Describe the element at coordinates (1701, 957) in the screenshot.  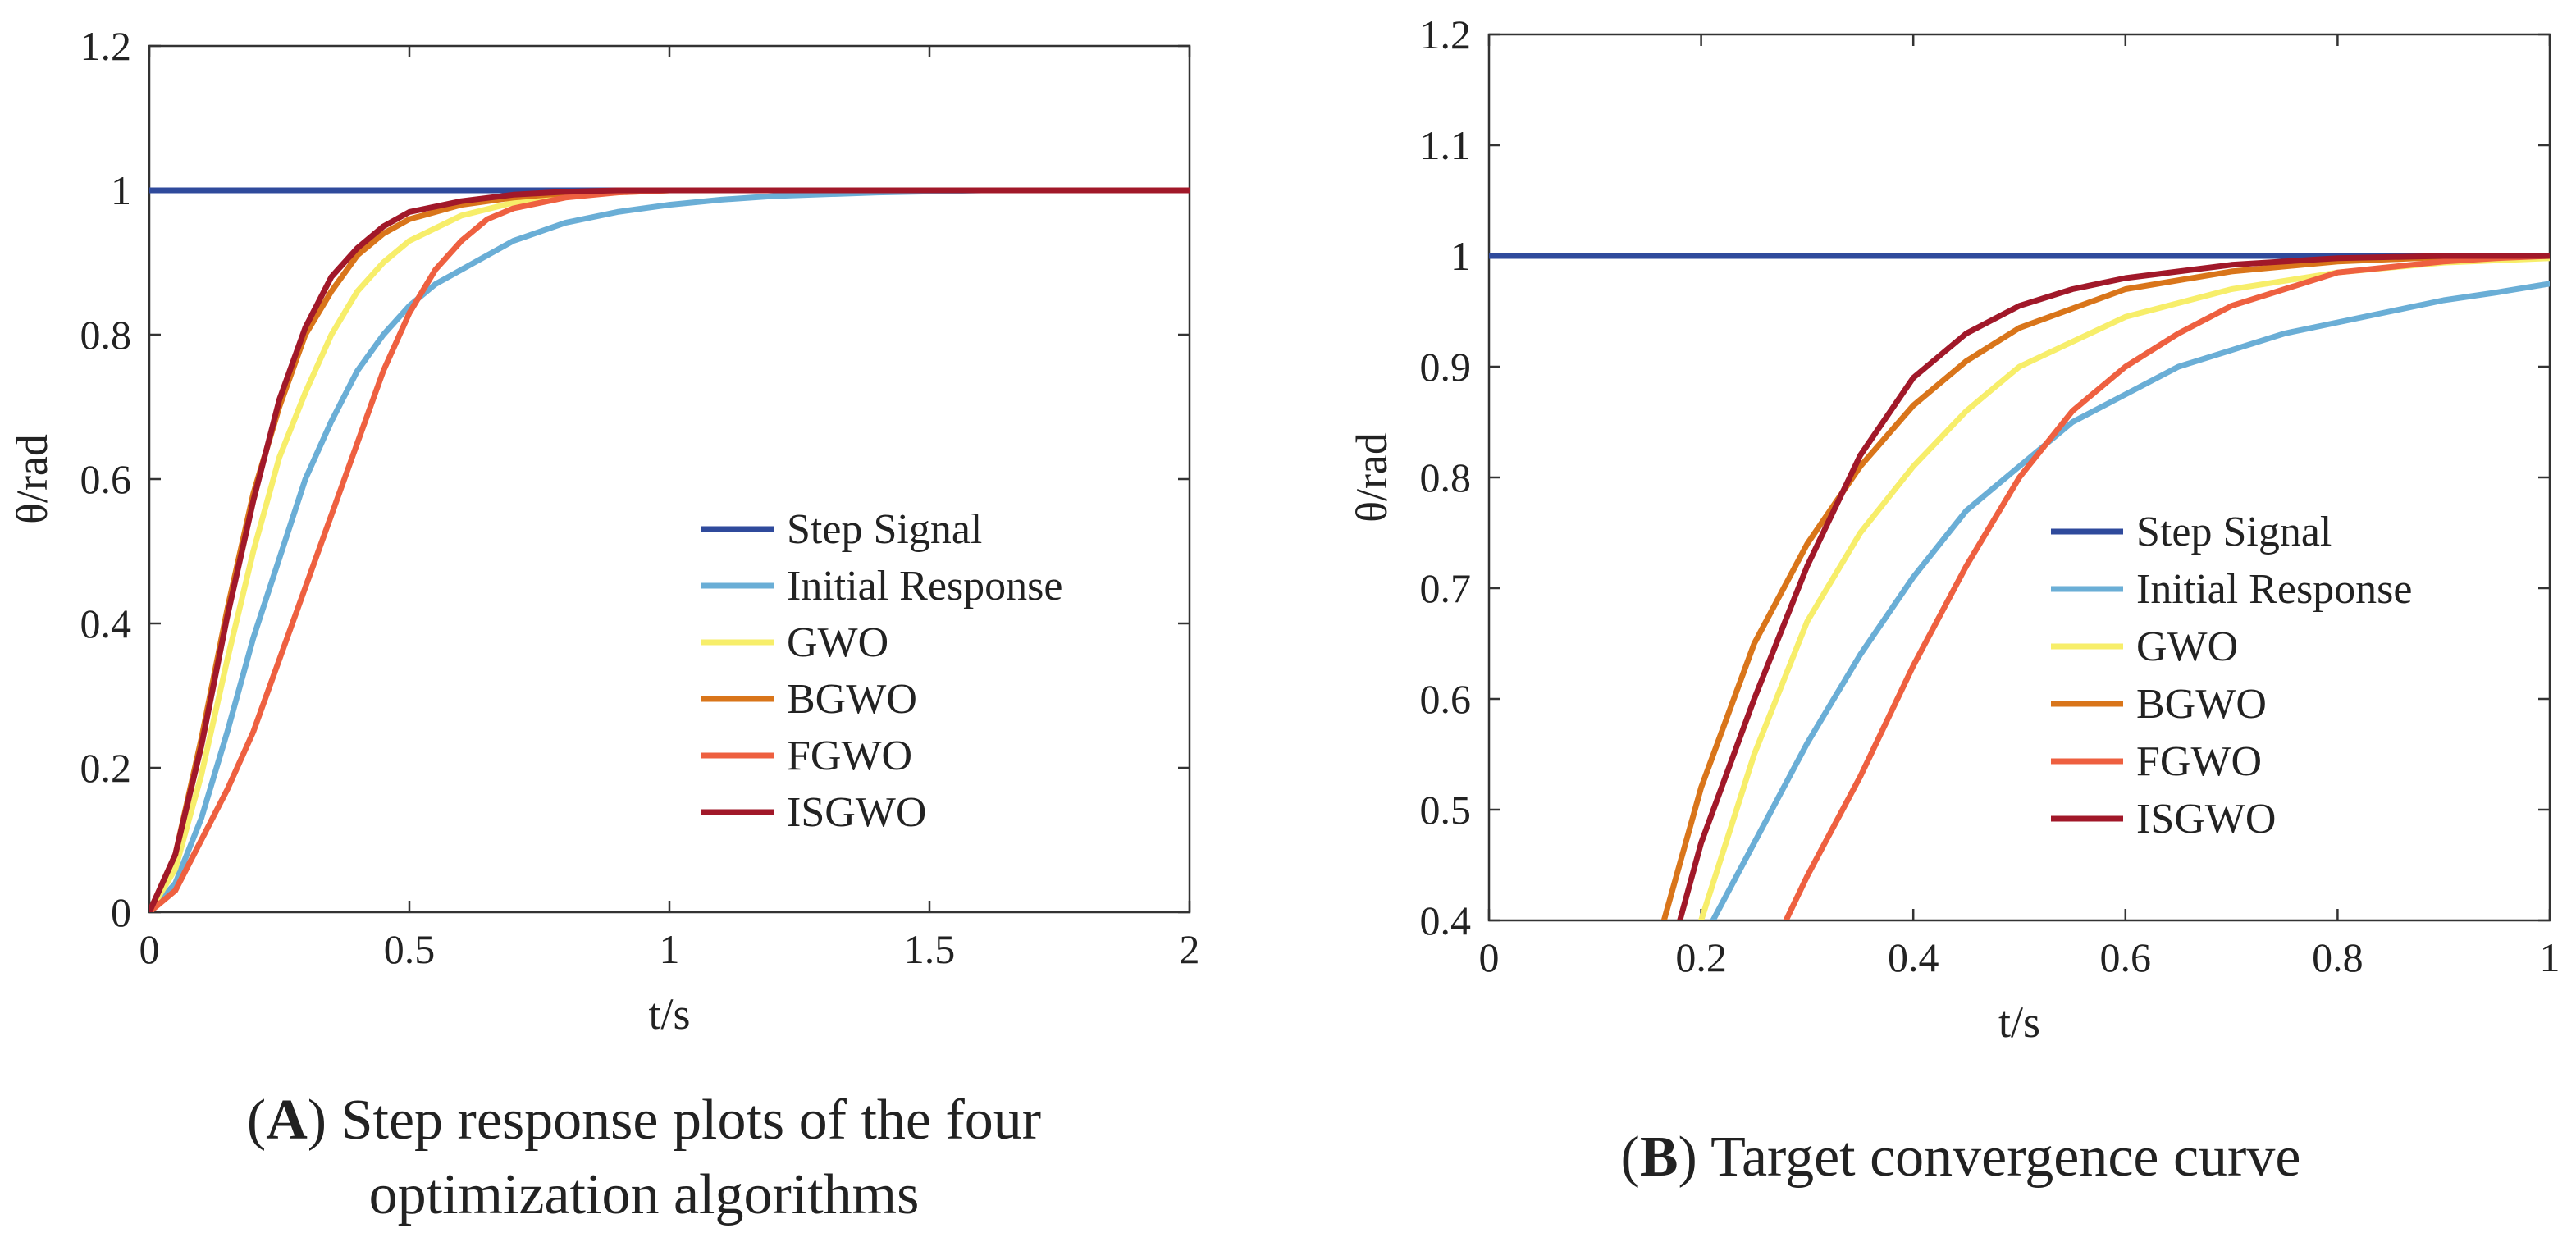
I see `x-tick-label: 0.2` at that location.